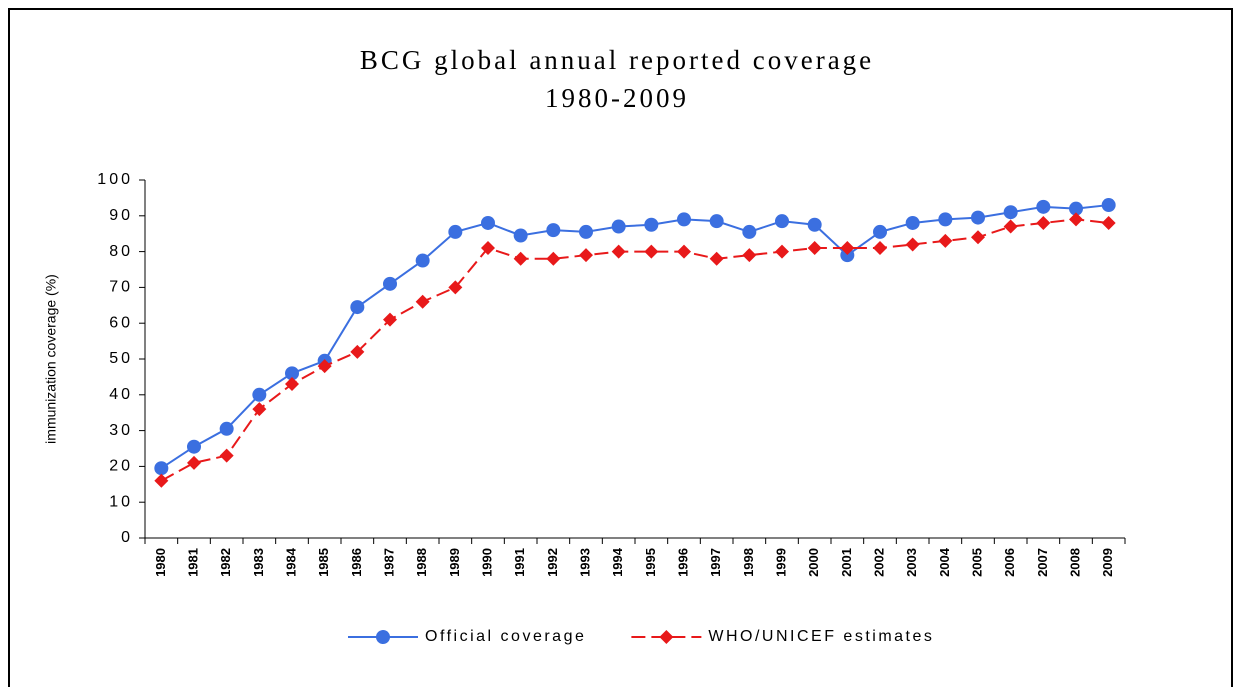 This screenshot has height=687, width=1241. I want to click on y-axis-label: immunization coverage (%), so click(51, 359).